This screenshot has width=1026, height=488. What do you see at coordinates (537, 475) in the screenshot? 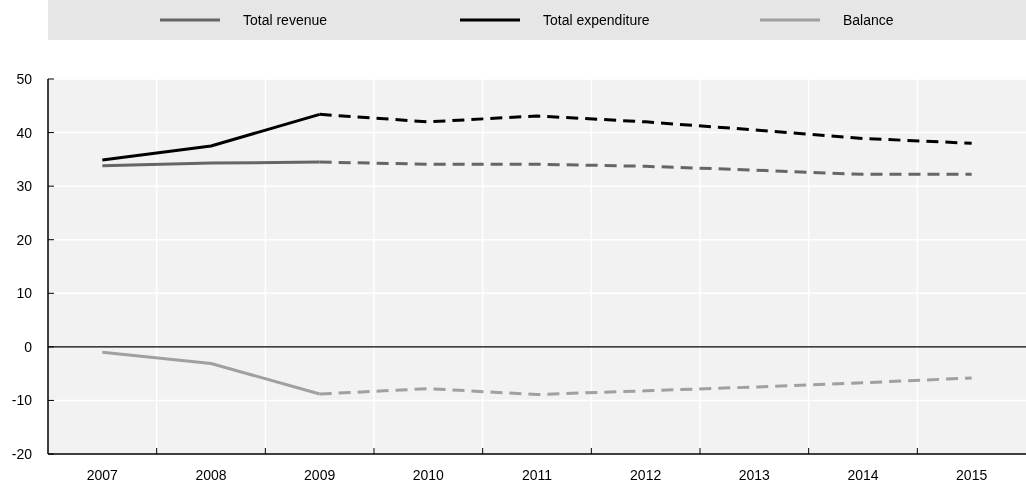
I see `x-tick-label: 2011` at bounding box center [537, 475].